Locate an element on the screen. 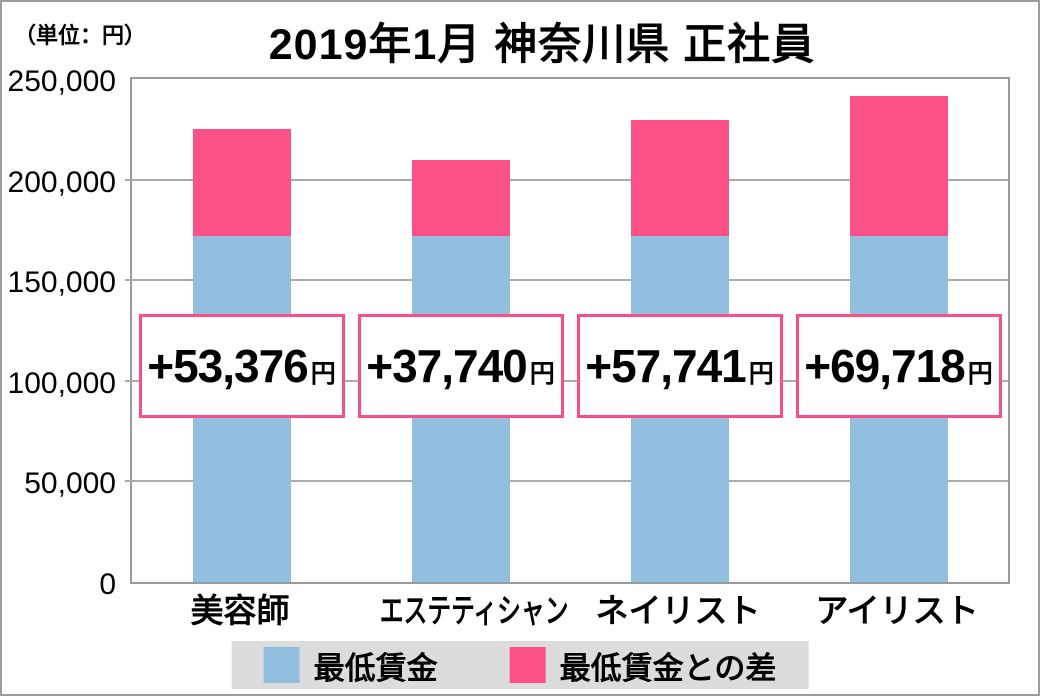  bar-3-difference is located at coordinates (679, 177).